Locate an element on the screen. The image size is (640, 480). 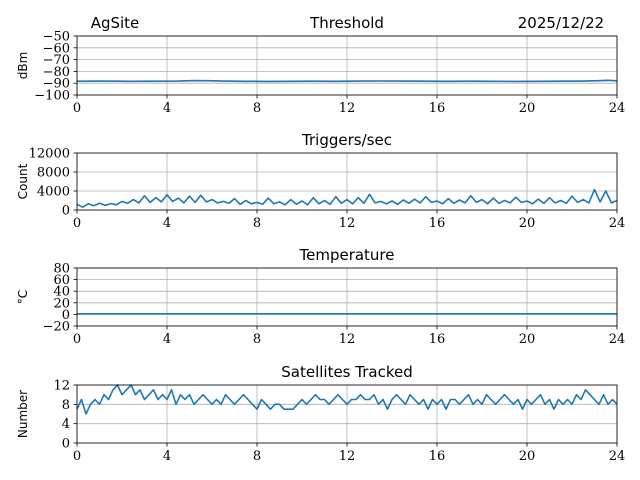
satellites-xtick-label-4: 16 is located at coordinates (437, 456).